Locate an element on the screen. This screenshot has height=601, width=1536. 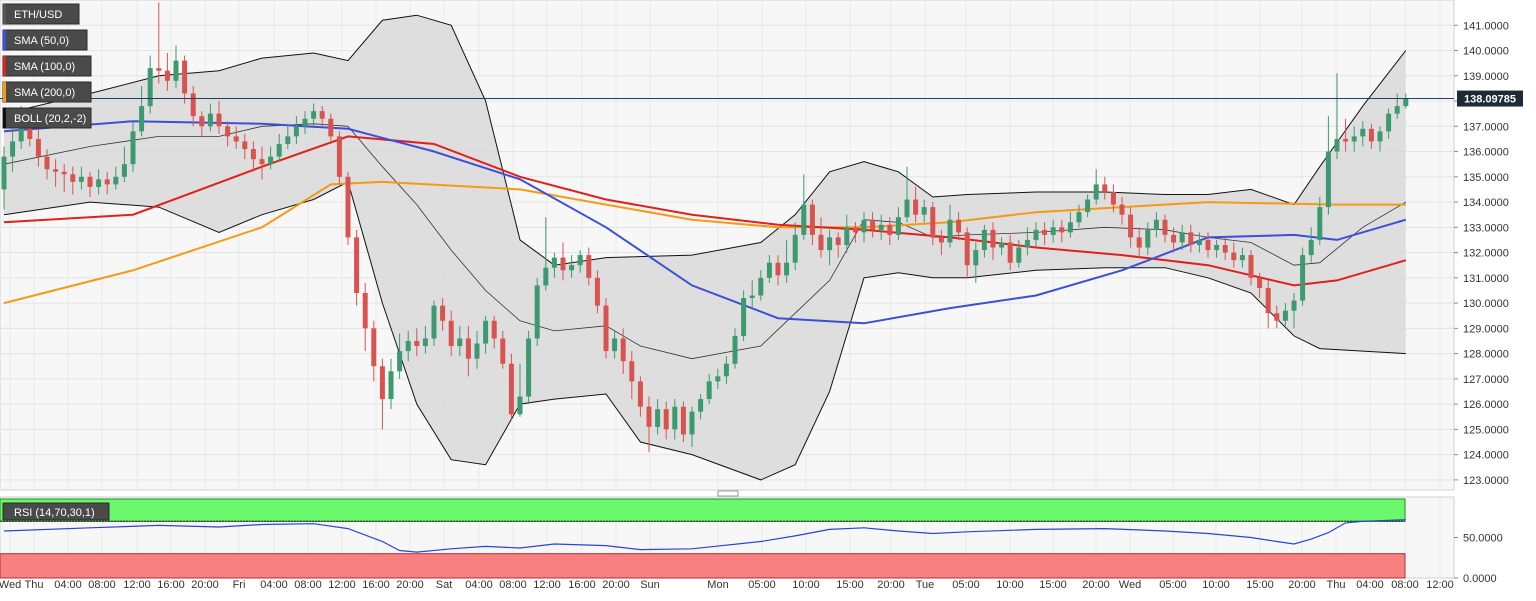
legend-sma200: SMA (200,0) is located at coordinates (47, 92).